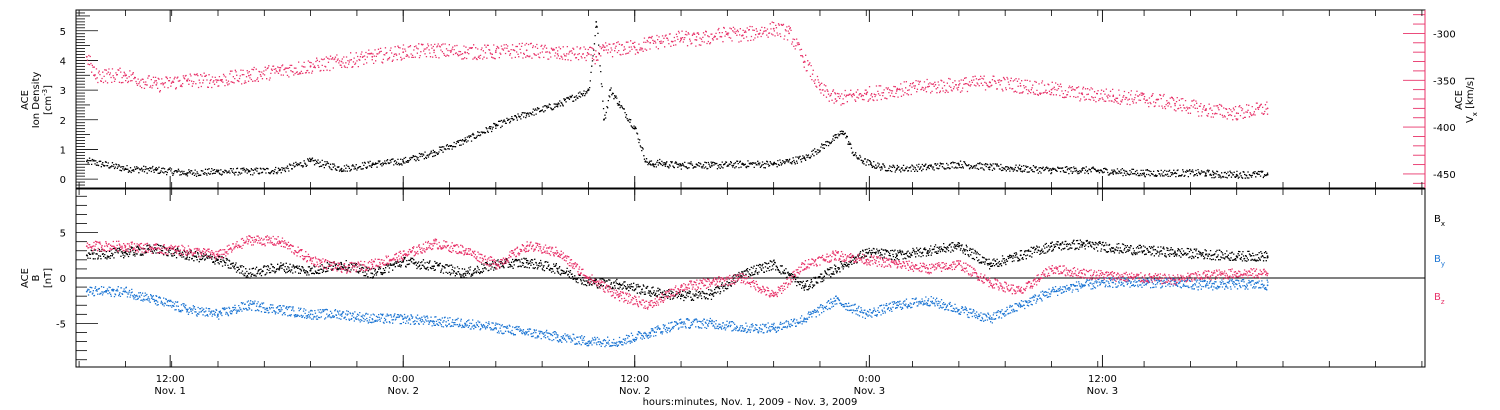  What do you see at coordinates (169, 391) in the screenshot?
I see `date-tick-label: Nov. 1` at bounding box center [169, 391].